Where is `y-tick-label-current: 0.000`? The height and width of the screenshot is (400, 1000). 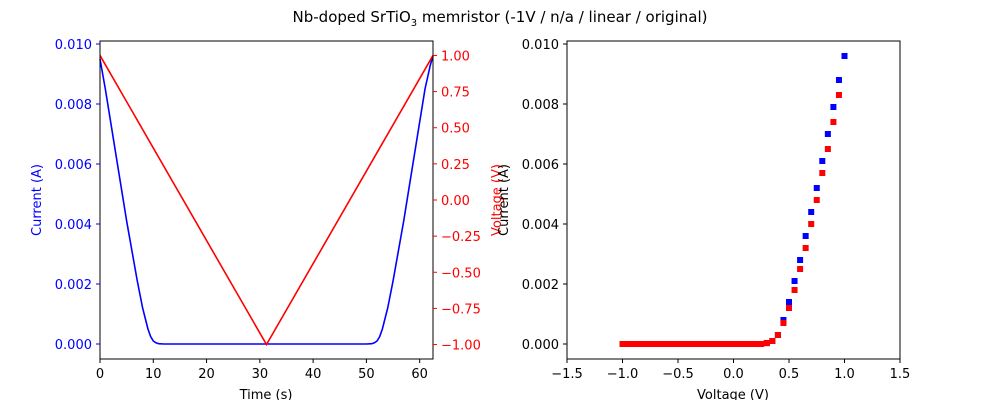
y-tick-label-current: 0.000 is located at coordinates (73, 345).